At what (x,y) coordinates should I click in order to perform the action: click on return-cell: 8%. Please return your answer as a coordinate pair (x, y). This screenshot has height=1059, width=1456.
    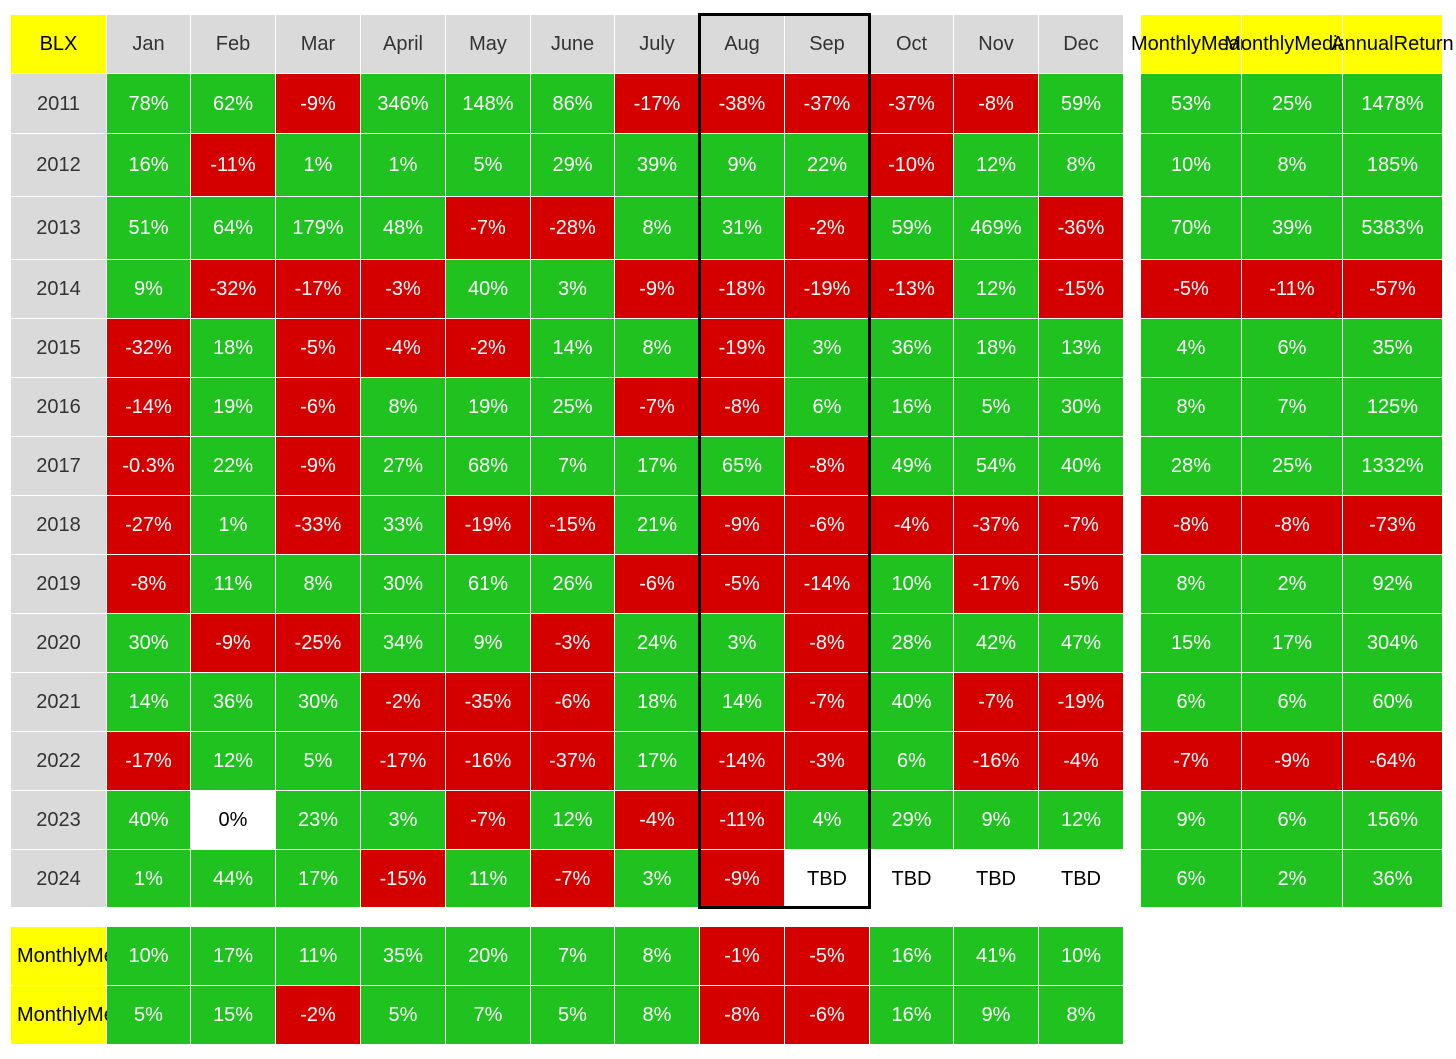
    Looking at the image, I should click on (657, 228).